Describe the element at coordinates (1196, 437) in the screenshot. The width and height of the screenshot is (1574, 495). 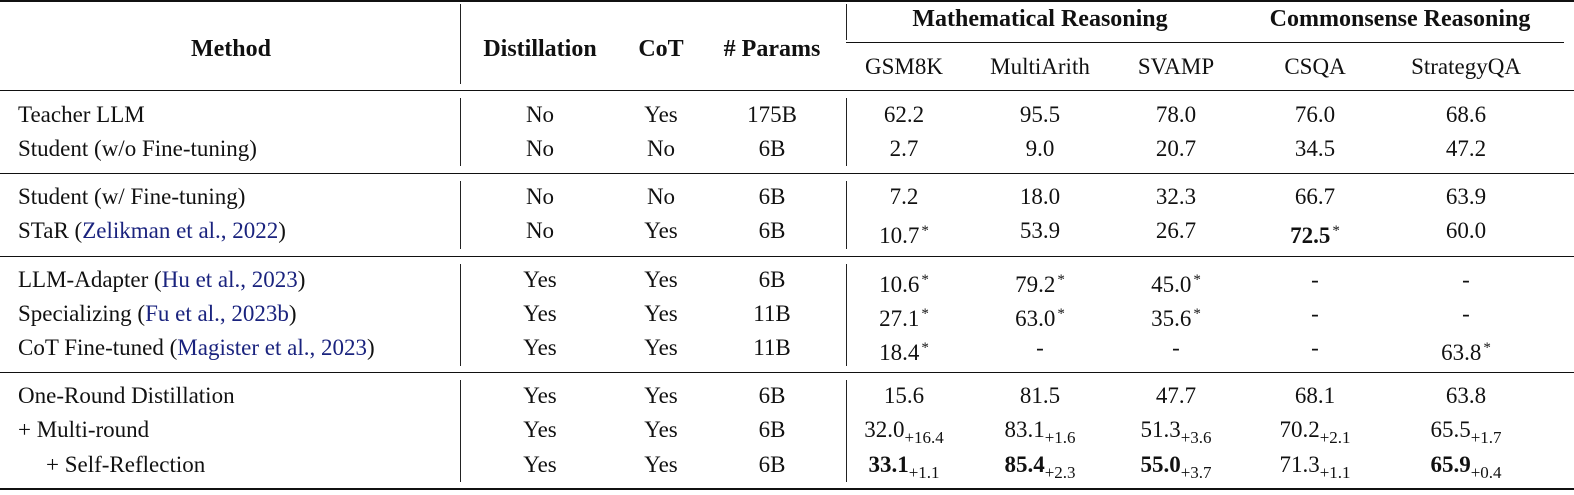
I see `score-gain: +3.6` at that location.